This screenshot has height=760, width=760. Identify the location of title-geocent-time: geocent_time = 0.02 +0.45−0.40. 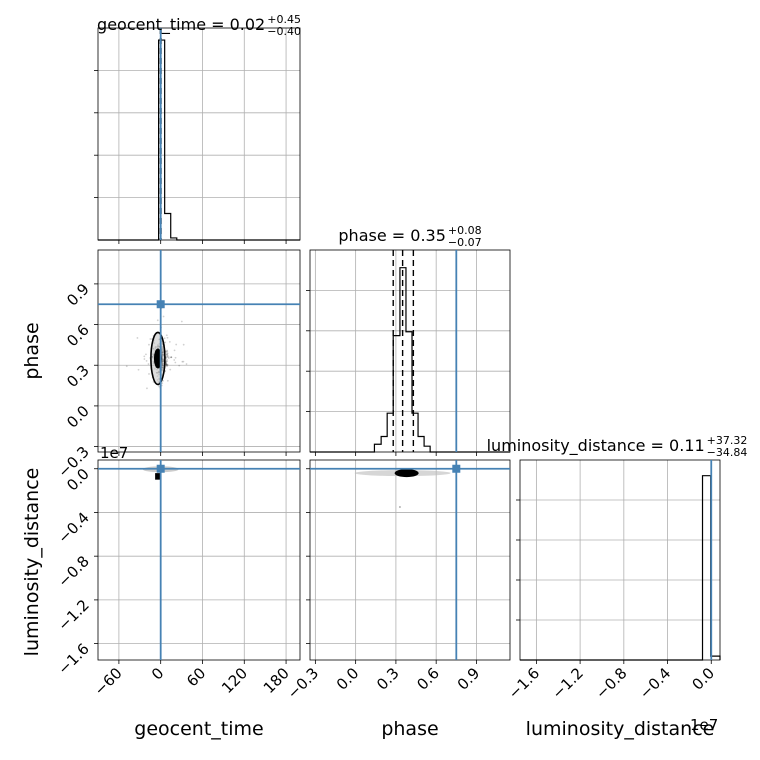
(199, 25).